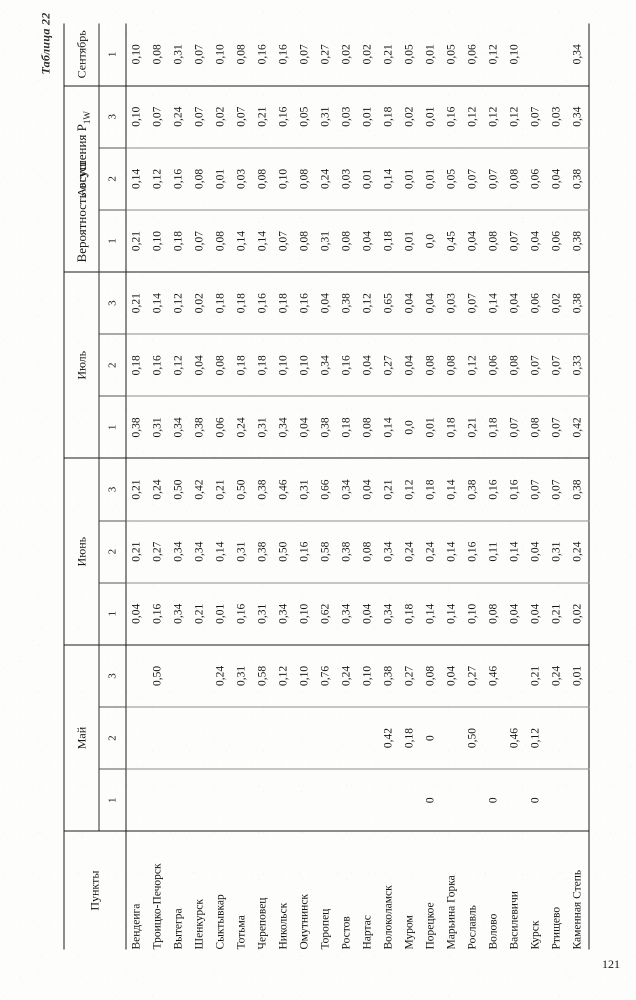 The height and width of the screenshot is (1000, 636). What do you see at coordinates (112, 240) in the screenshot?
I see `decade-header-august-1: 1` at bounding box center [112, 240].